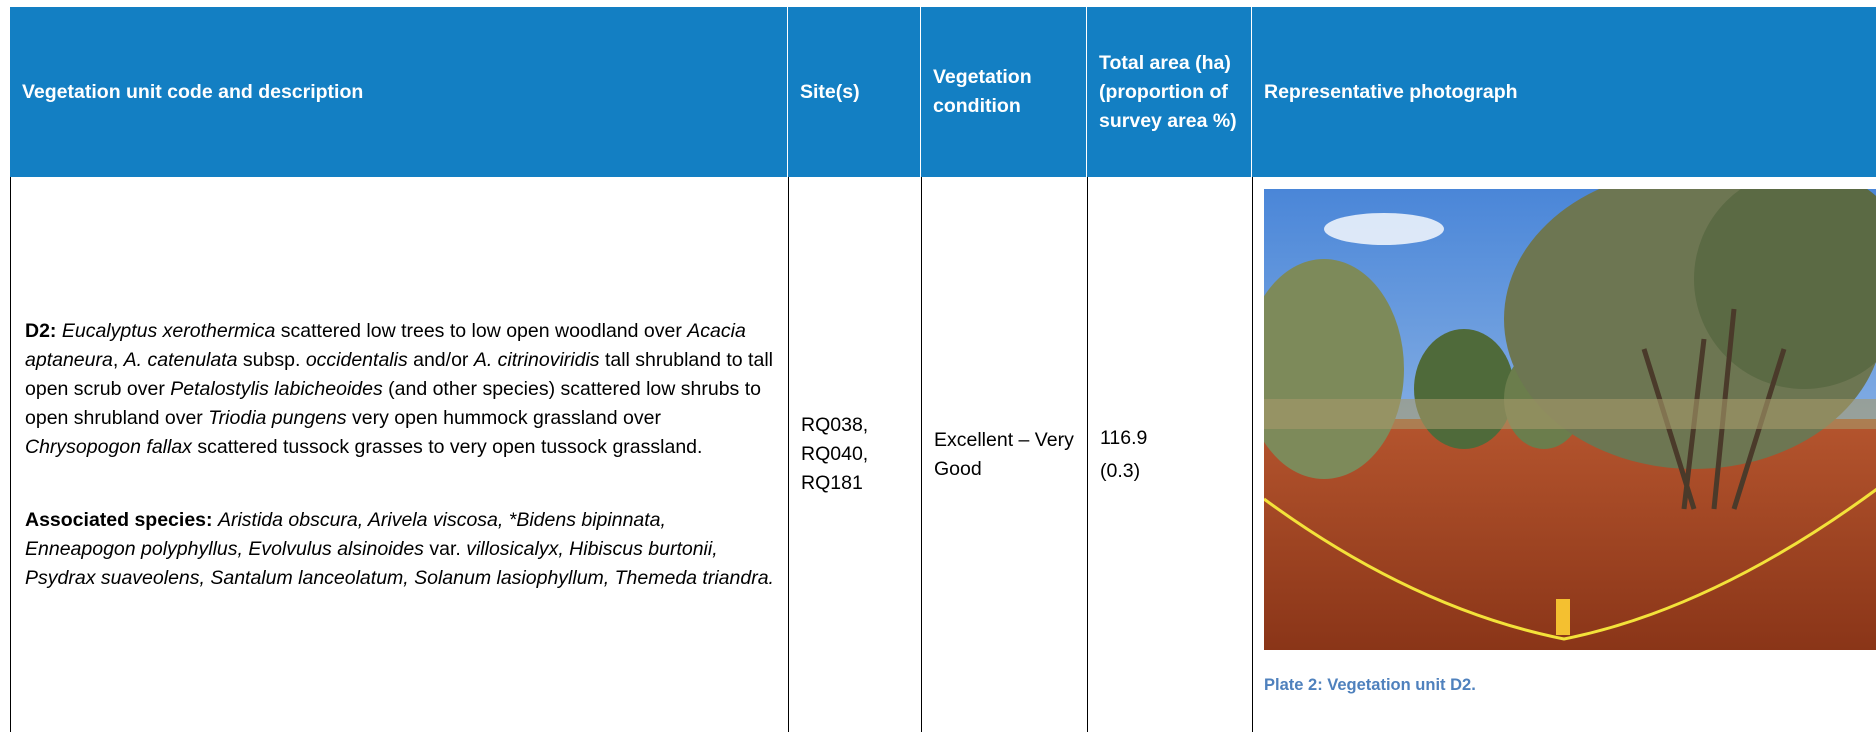  I want to click on header-text: Vegetation unit code and description, so click(193, 91).